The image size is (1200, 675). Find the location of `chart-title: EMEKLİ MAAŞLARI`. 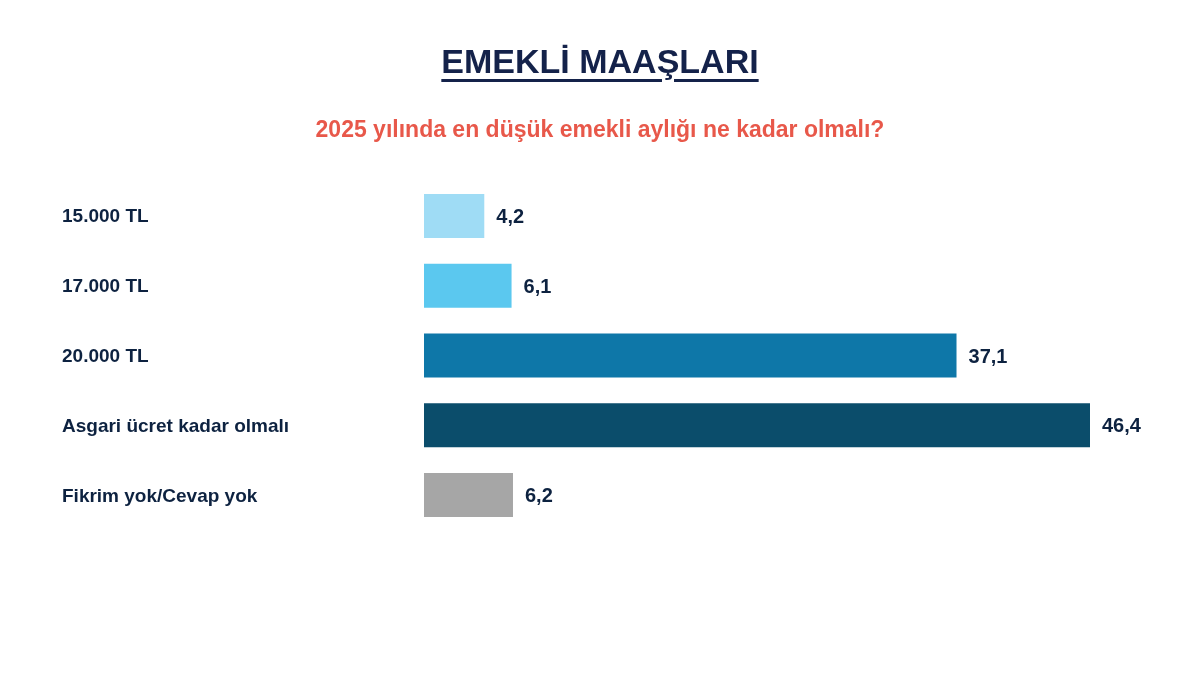

chart-title: EMEKLİ MAAŞLARI is located at coordinates (600, 61).